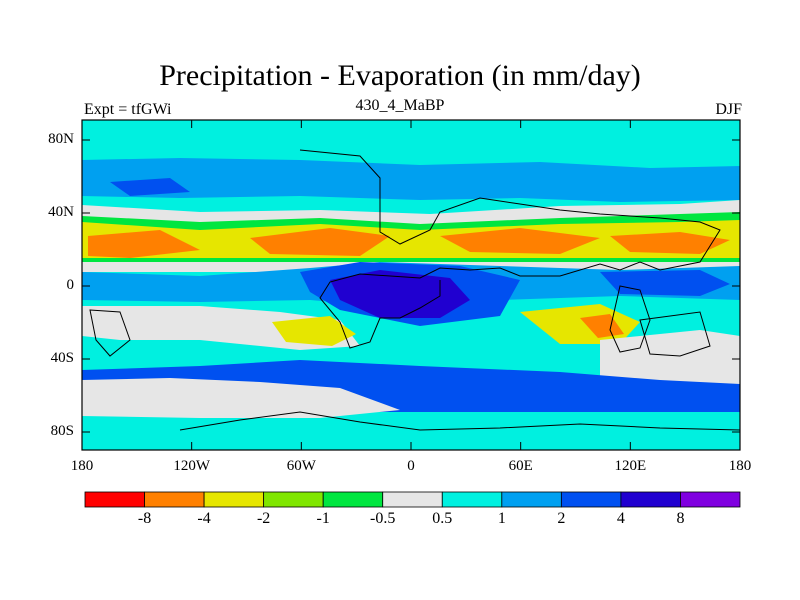 Image resolution: width=800 pixels, height=600 pixels. What do you see at coordinates (70, 285) in the screenshot?
I see `lat-tick-label: 0` at bounding box center [70, 285].